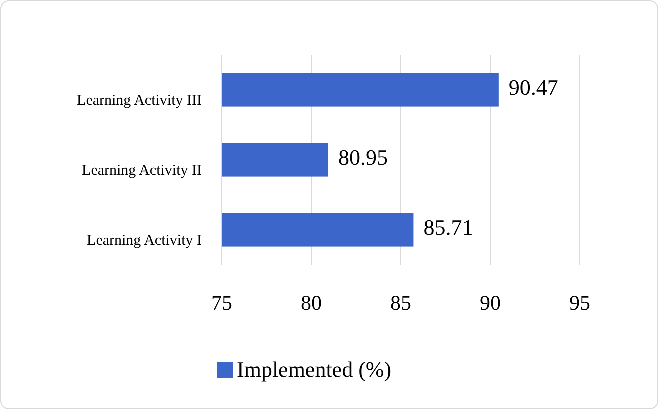  What do you see at coordinates (401, 303) in the screenshot?
I see `x-tick-label: 85` at bounding box center [401, 303].